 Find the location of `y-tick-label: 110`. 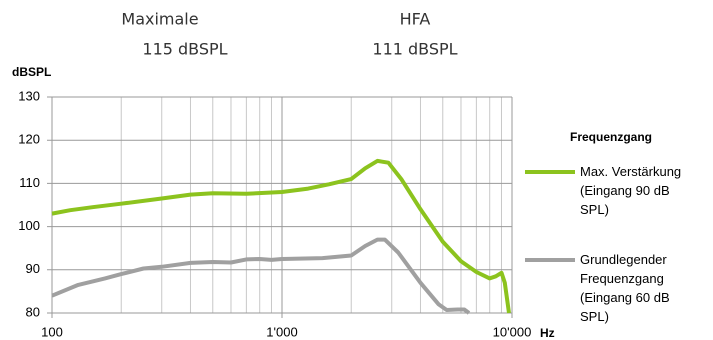

y-tick-label: 110 is located at coordinates (29, 182).